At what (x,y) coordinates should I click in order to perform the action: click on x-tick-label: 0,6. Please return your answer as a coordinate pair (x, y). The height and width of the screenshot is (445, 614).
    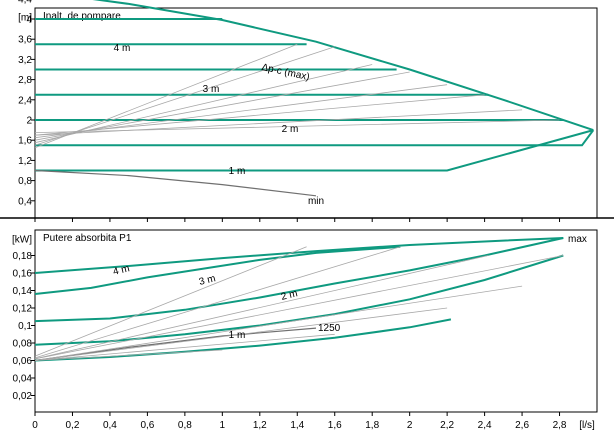
    Looking at the image, I should click on (147, 425).